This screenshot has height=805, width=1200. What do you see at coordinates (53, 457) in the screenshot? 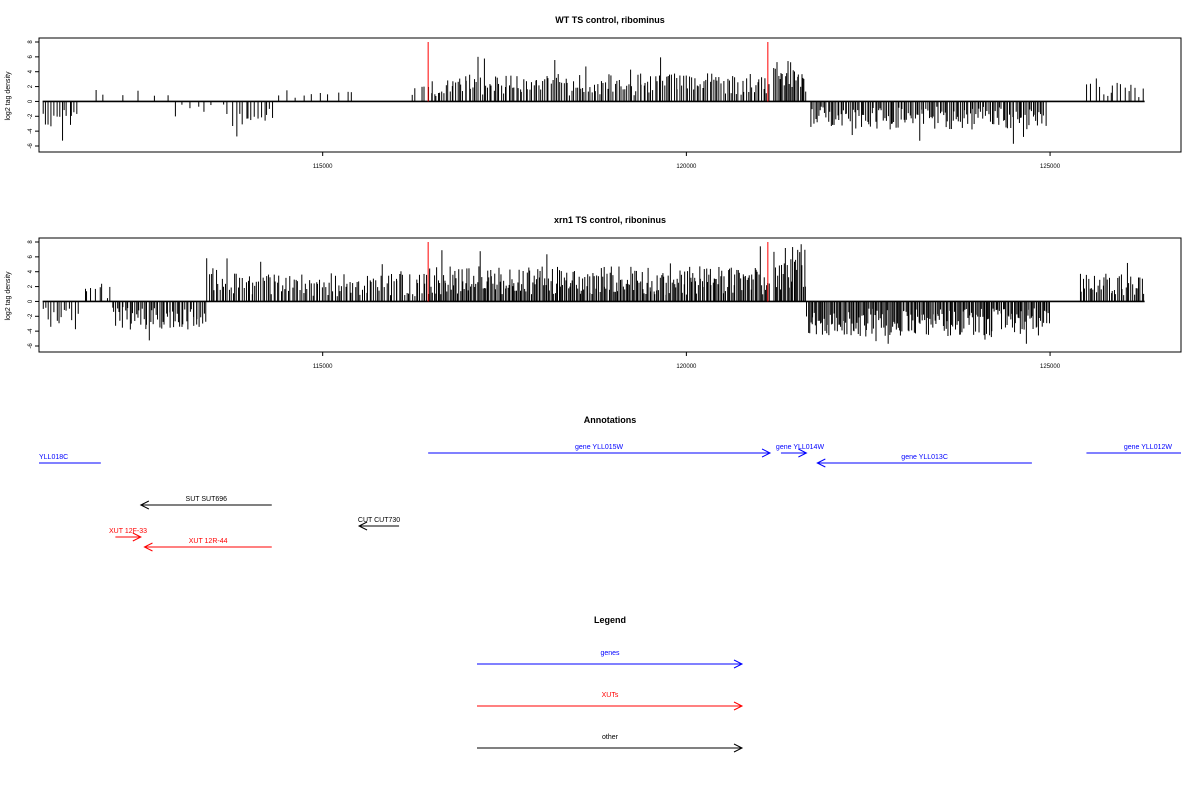
I see `feature-label: YLL018C` at bounding box center [53, 457].